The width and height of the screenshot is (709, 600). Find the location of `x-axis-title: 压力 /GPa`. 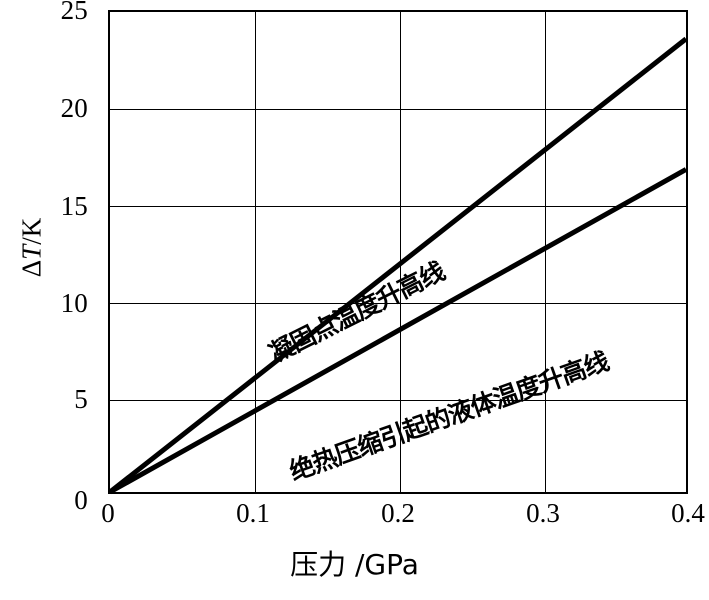

x-axis-title: 压力 /GPa is located at coordinates (354, 564).